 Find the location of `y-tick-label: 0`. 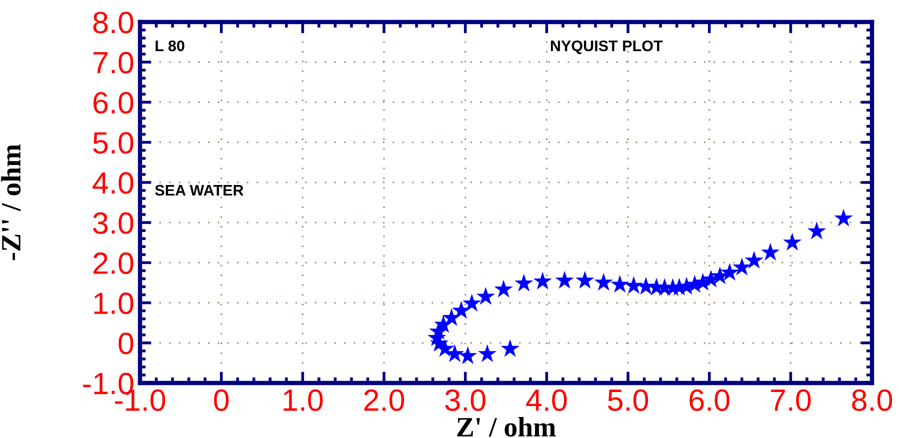

y-tick-label: 0 is located at coordinates (126, 343).